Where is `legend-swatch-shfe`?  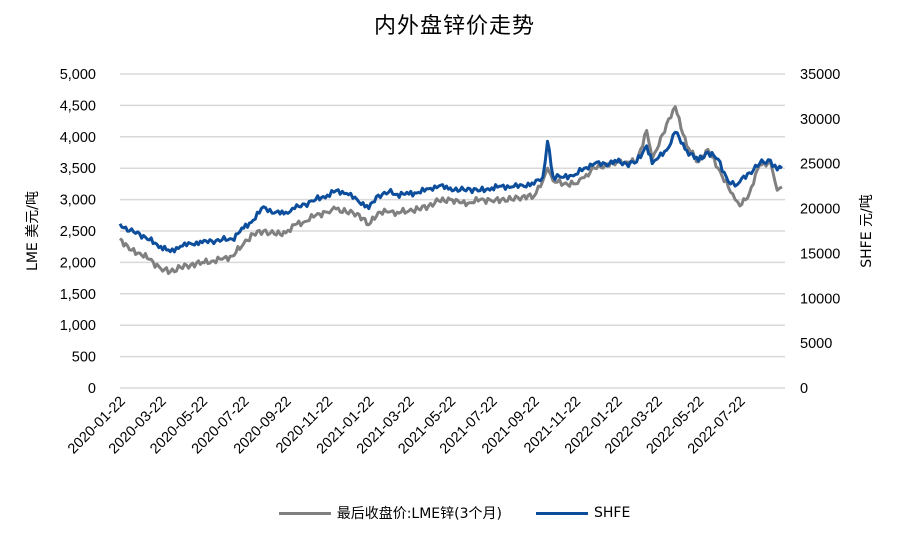
legend-swatch-shfe is located at coordinates (561, 513).